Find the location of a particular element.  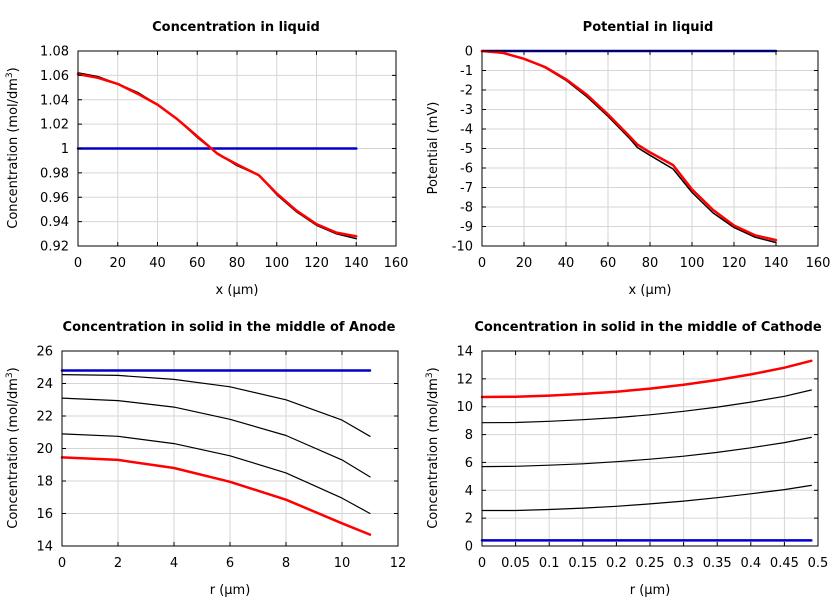

y-tick-label: 12 is located at coordinates (464, 379).